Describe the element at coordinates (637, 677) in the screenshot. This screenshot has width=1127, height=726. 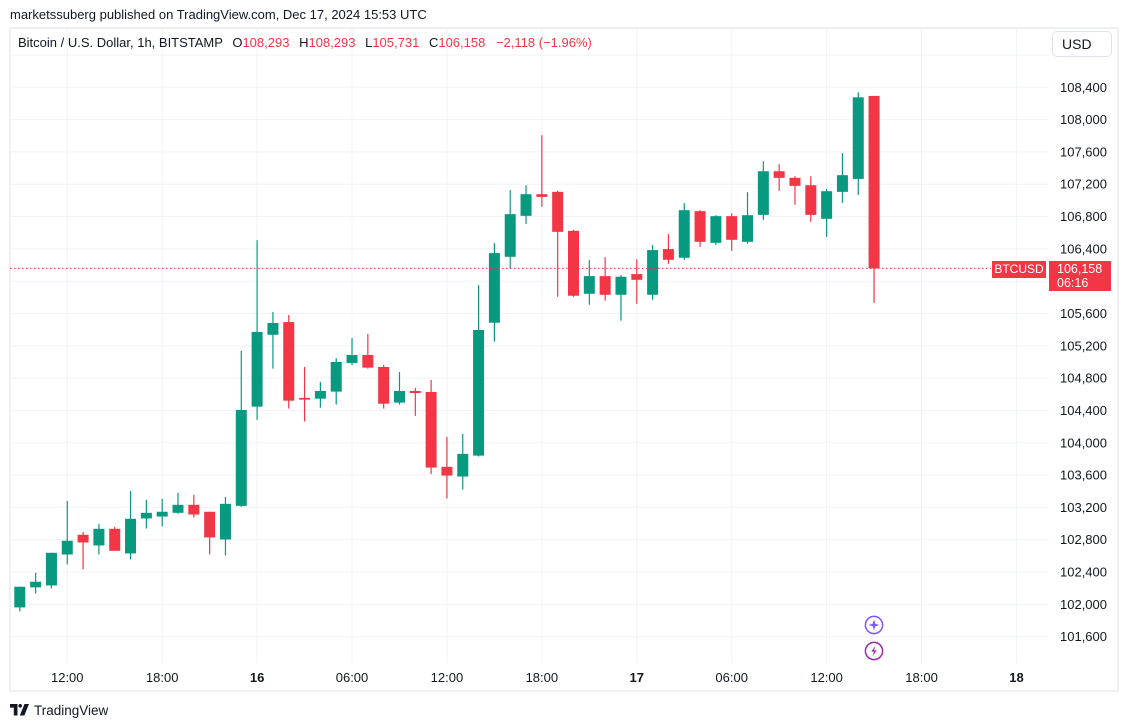
I see `time-axis-label: 17` at that location.